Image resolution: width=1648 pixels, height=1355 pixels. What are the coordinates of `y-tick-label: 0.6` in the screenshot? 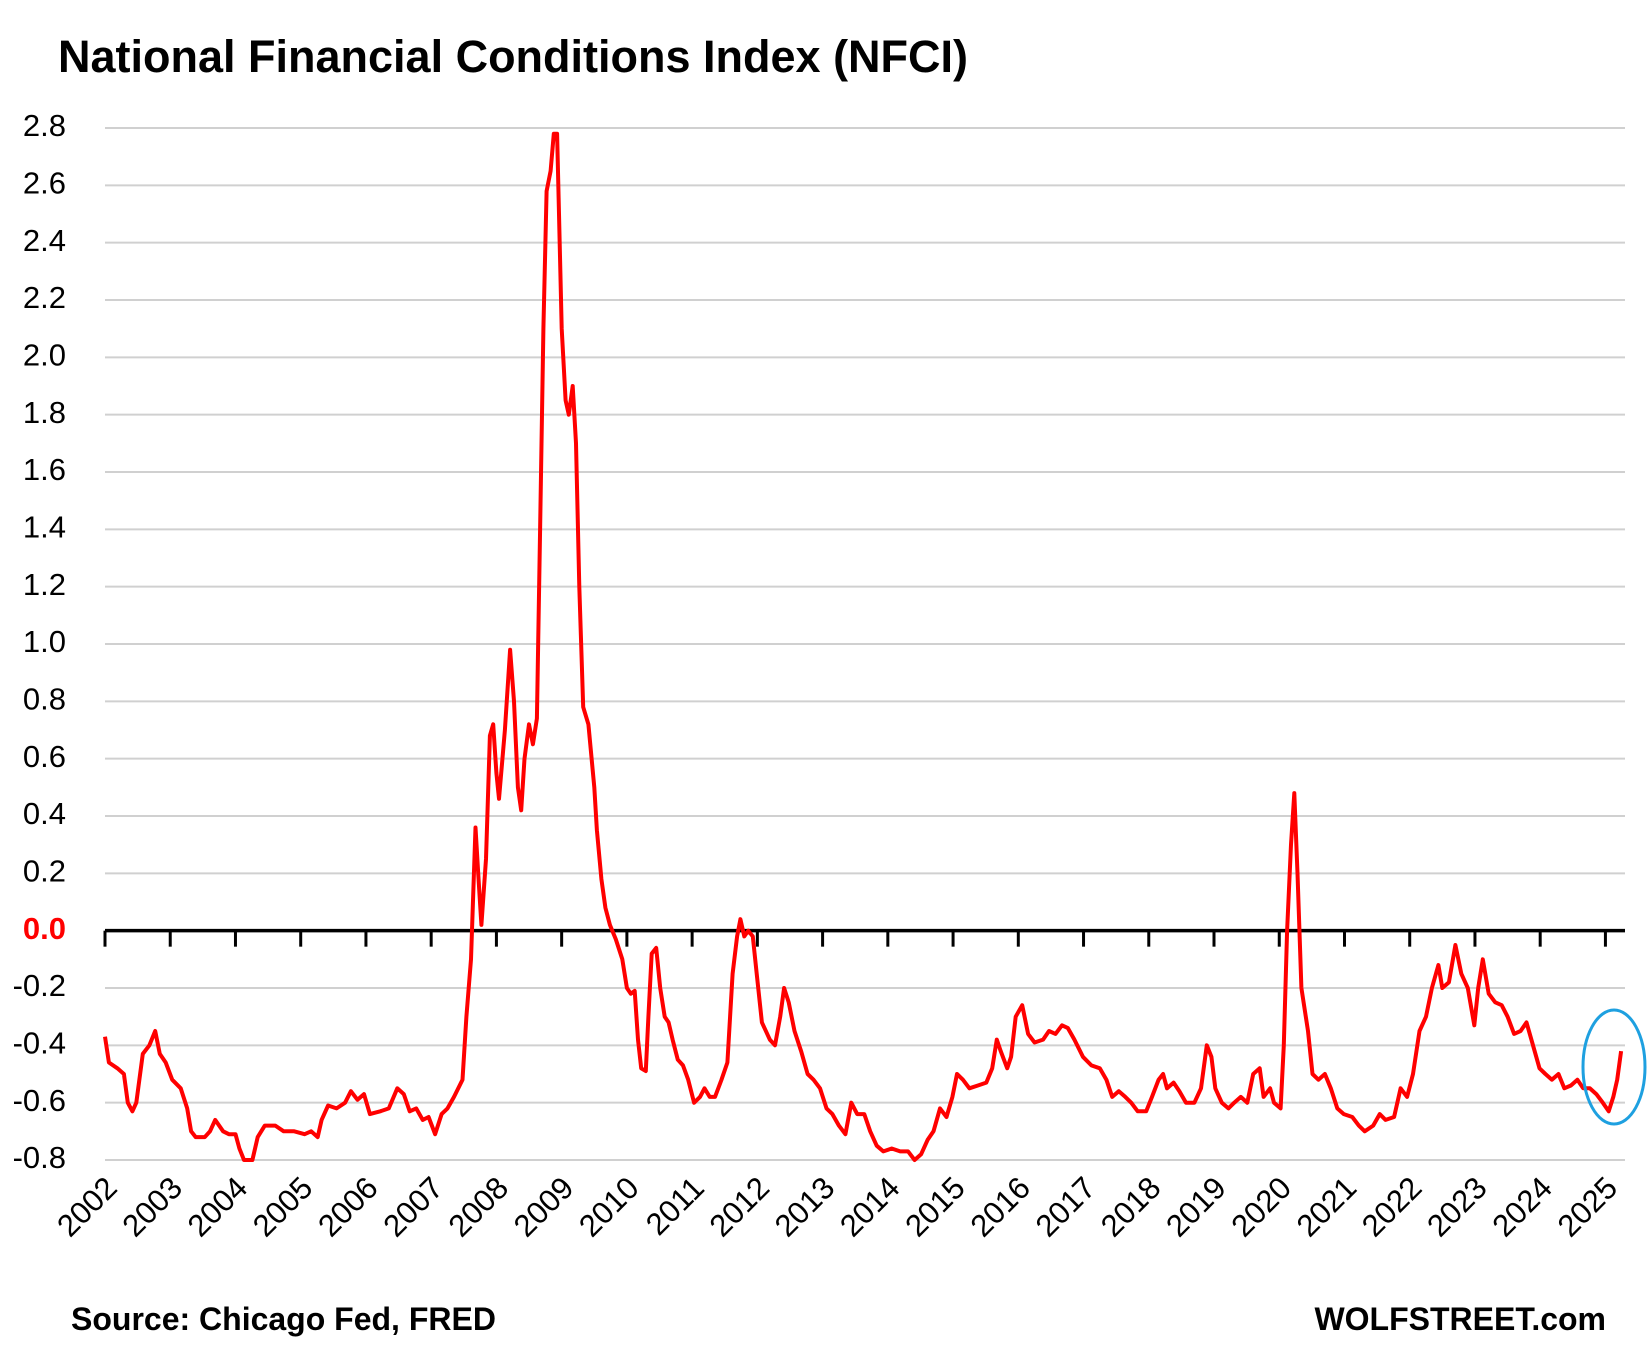 It's located at (44, 756).